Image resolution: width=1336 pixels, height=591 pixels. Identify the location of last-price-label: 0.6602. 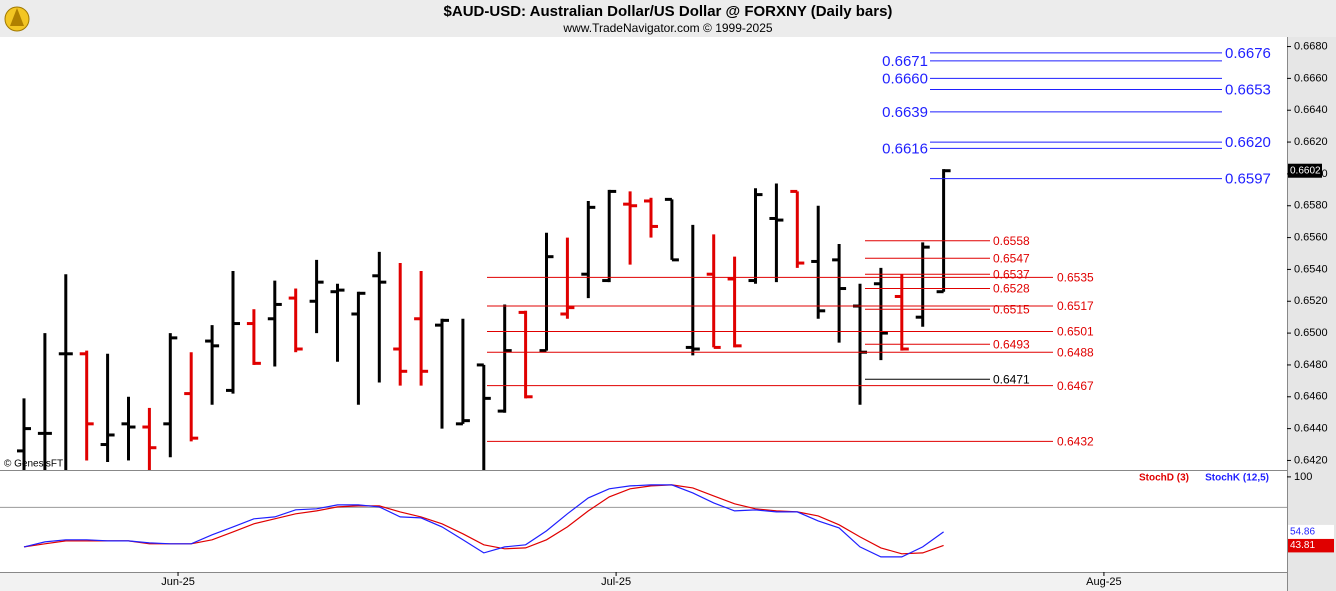
(1305, 170).